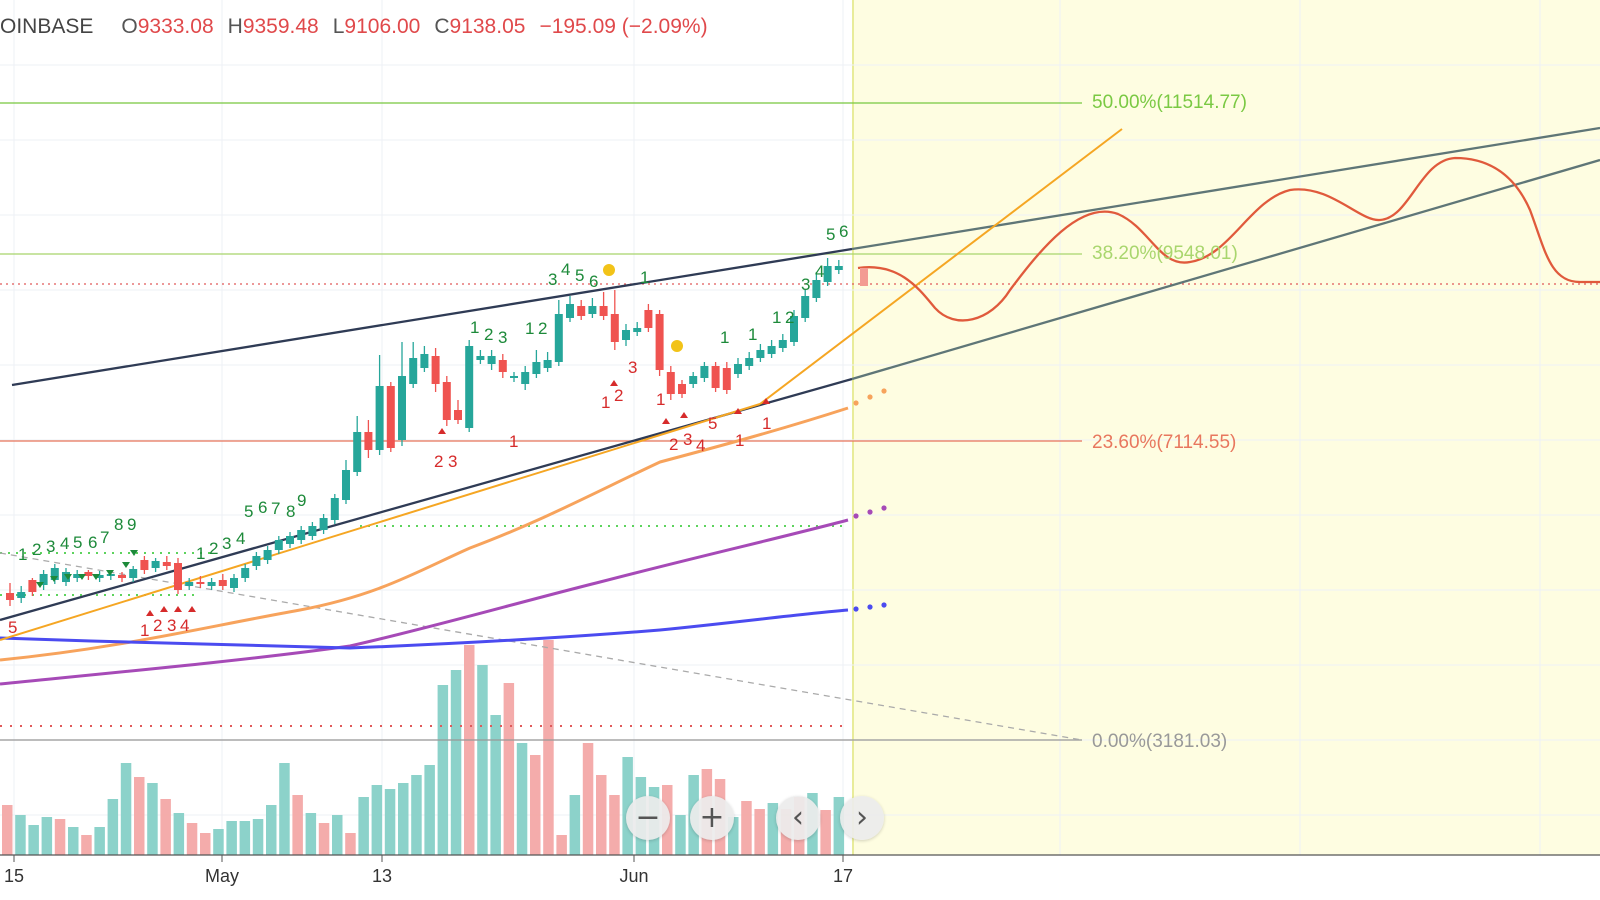  I want to click on td-count-r6: 3, so click(452, 461).